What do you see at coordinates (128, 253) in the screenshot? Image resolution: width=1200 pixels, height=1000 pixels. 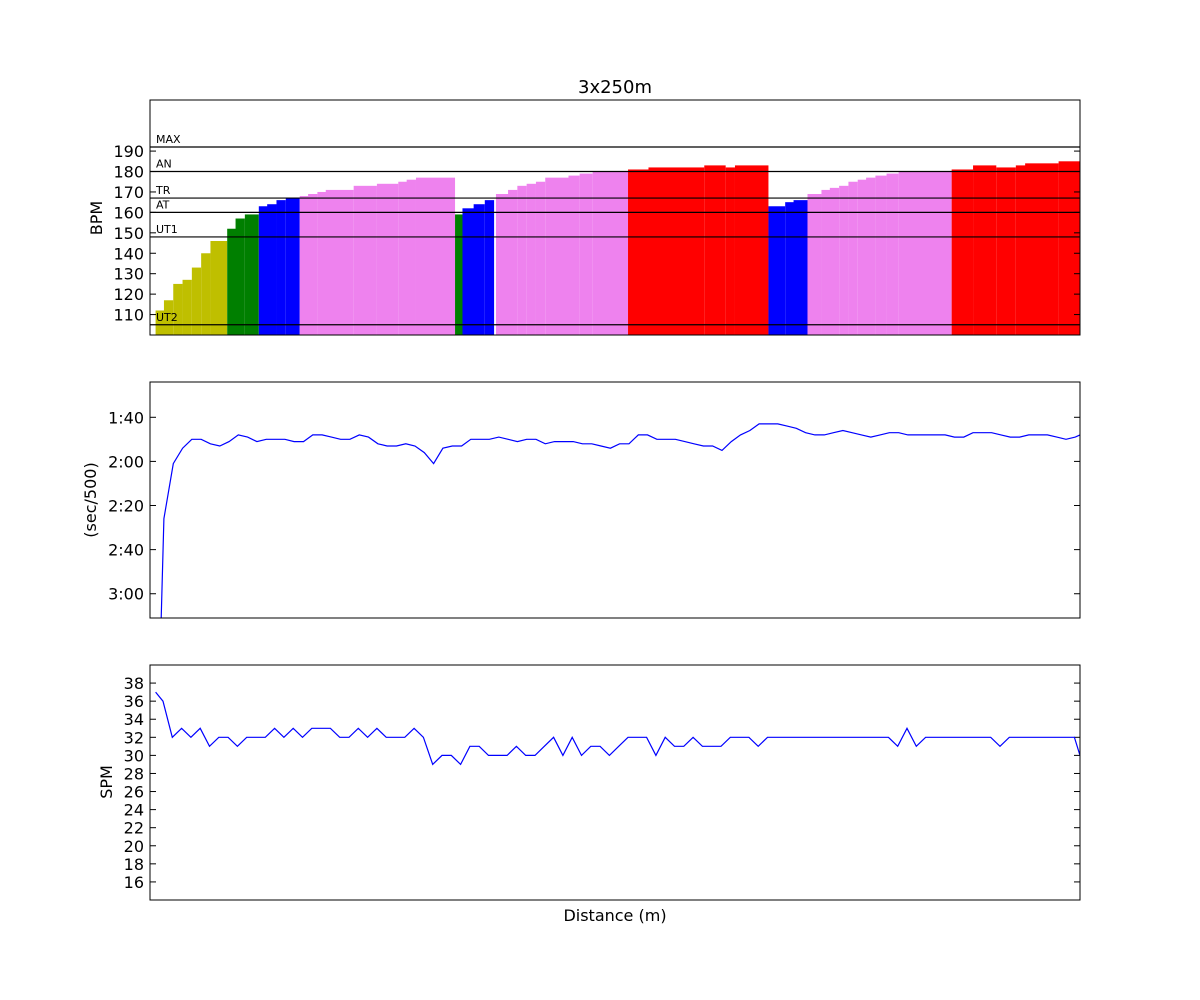 I see `heart-rate-y-tick-label: 140` at bounding box center [128, 253].